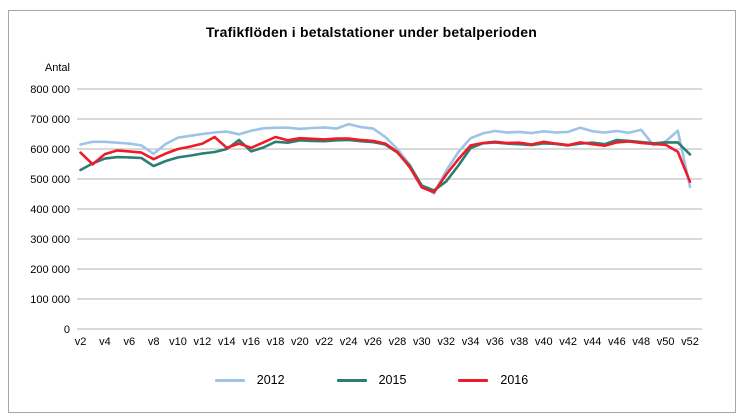 The height and width of the screenshot is (420, 743). I want to click on x-tick-label-v30: v30, so click(422, 342).